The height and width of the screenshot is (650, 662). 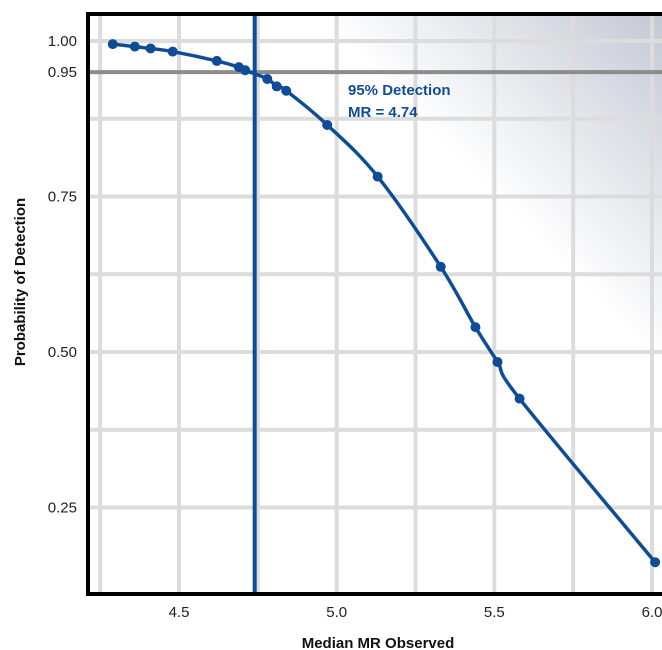 I want to click on annotation-line-2: MR = 4.74, so click(x=383, y=112).